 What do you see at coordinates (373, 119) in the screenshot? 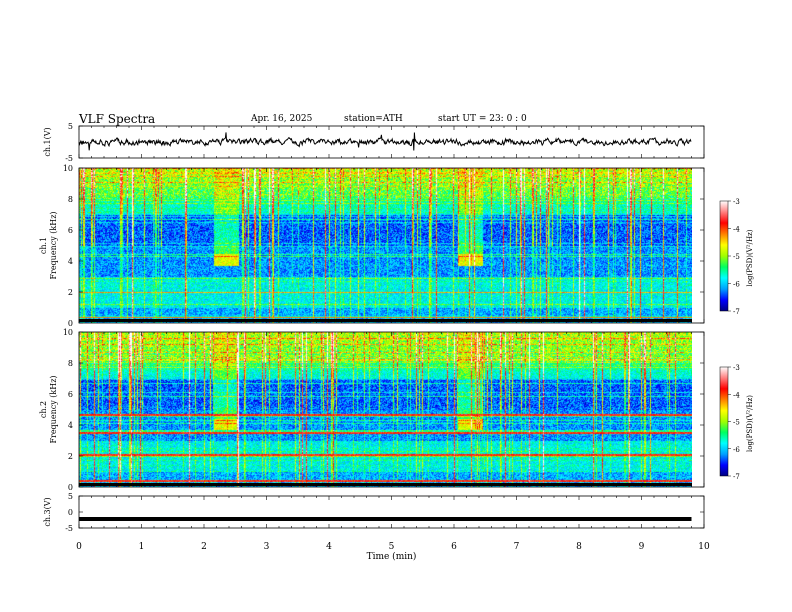
I see `header-station: station=ATH` at bounding box center [373, 119].